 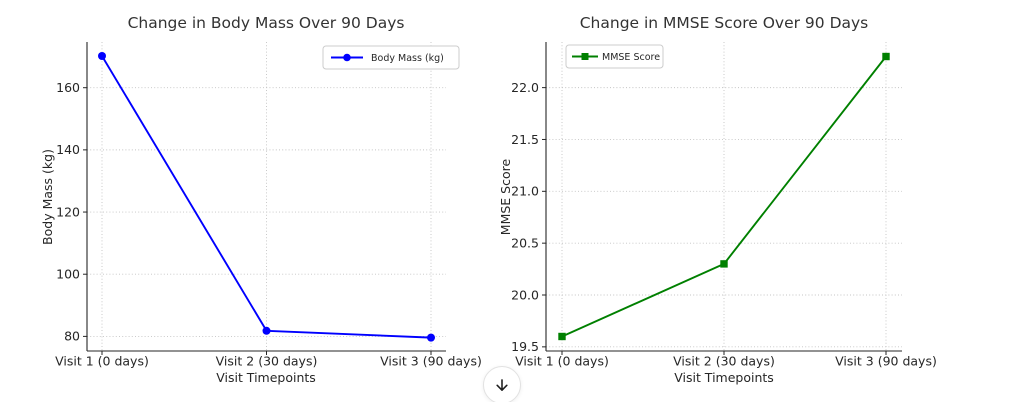 I want to click on down-arrow-icon, so click(x=502, y=385).